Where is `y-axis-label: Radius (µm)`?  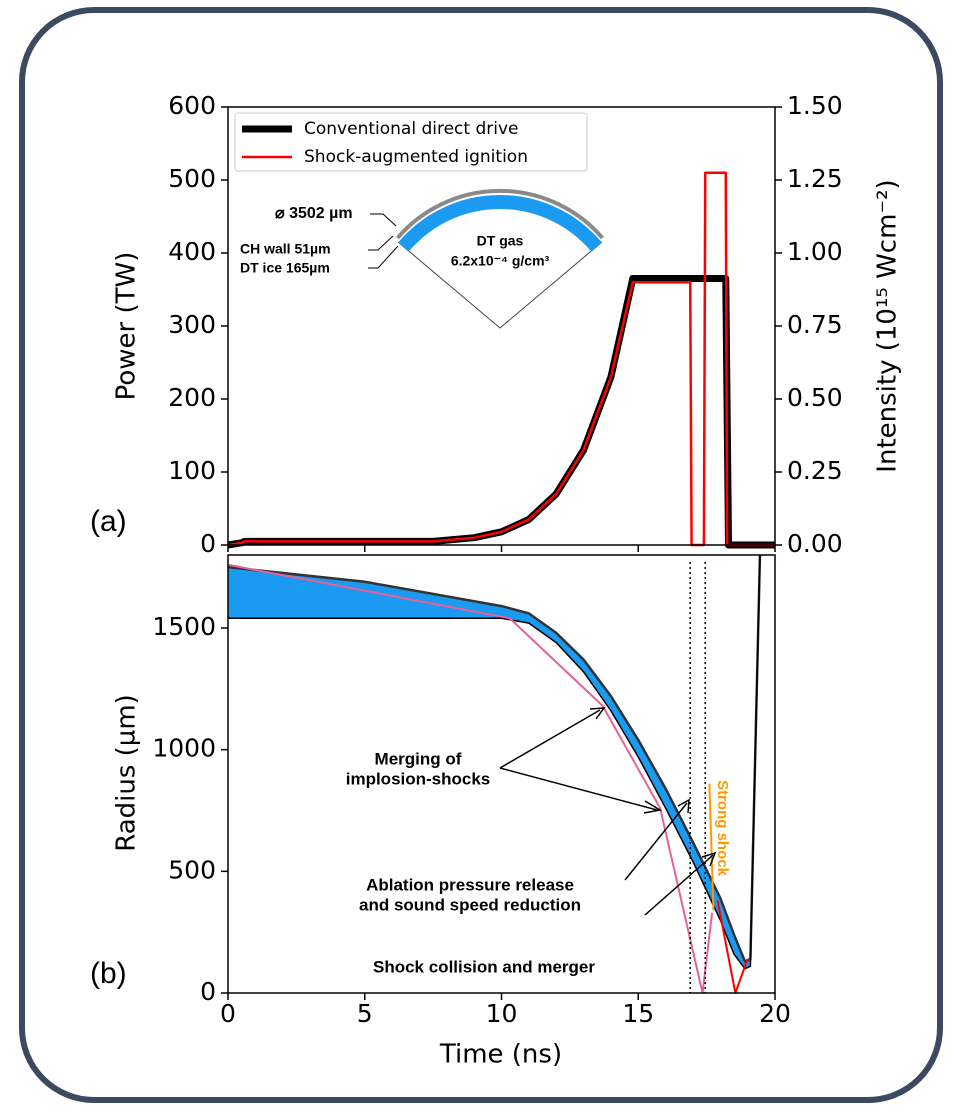
y-axis-label: Radius (µm) is located at coordinates (127, 773).